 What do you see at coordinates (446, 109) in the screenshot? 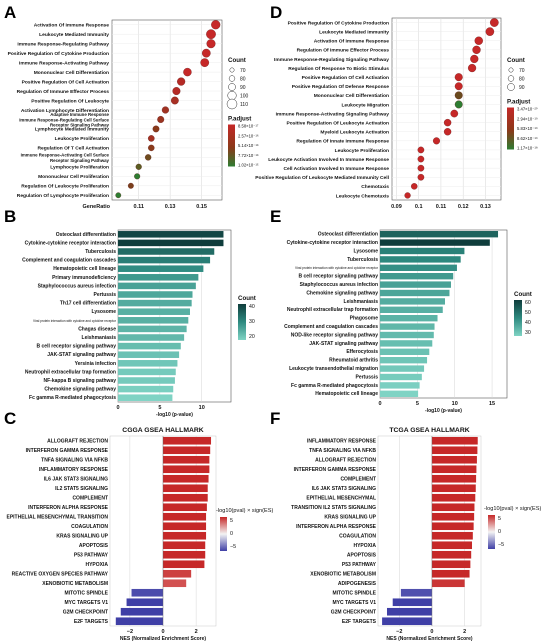
I see `plot-frame-D` at bounding box center [446, 109].